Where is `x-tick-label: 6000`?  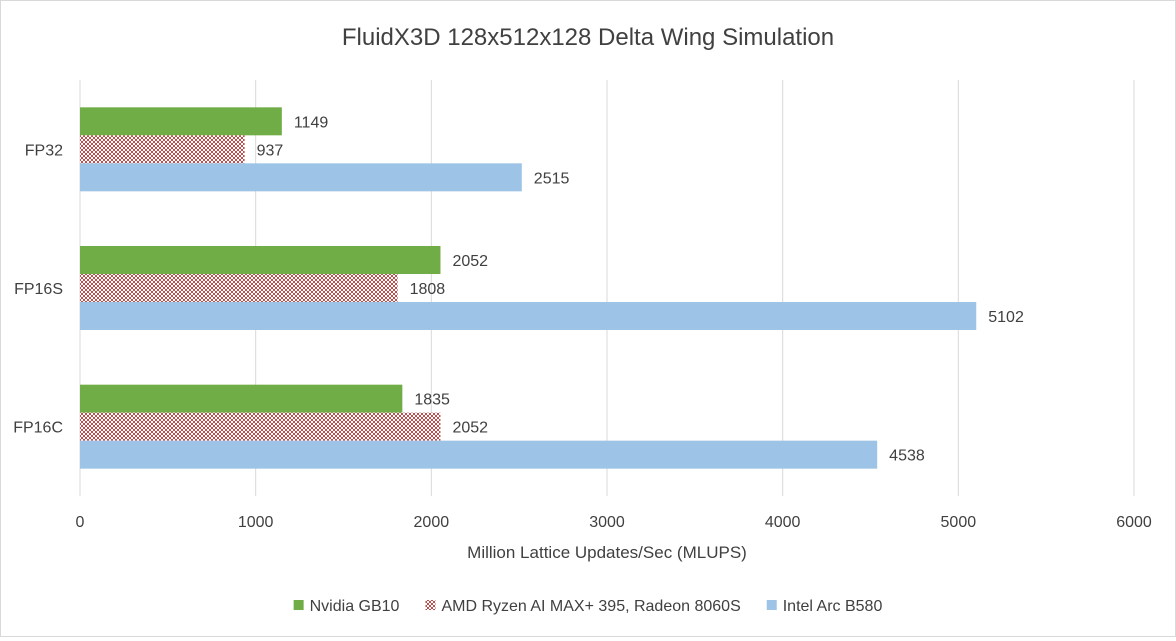
x-tick-label: 6000 is located at coordinates (1134, 522).